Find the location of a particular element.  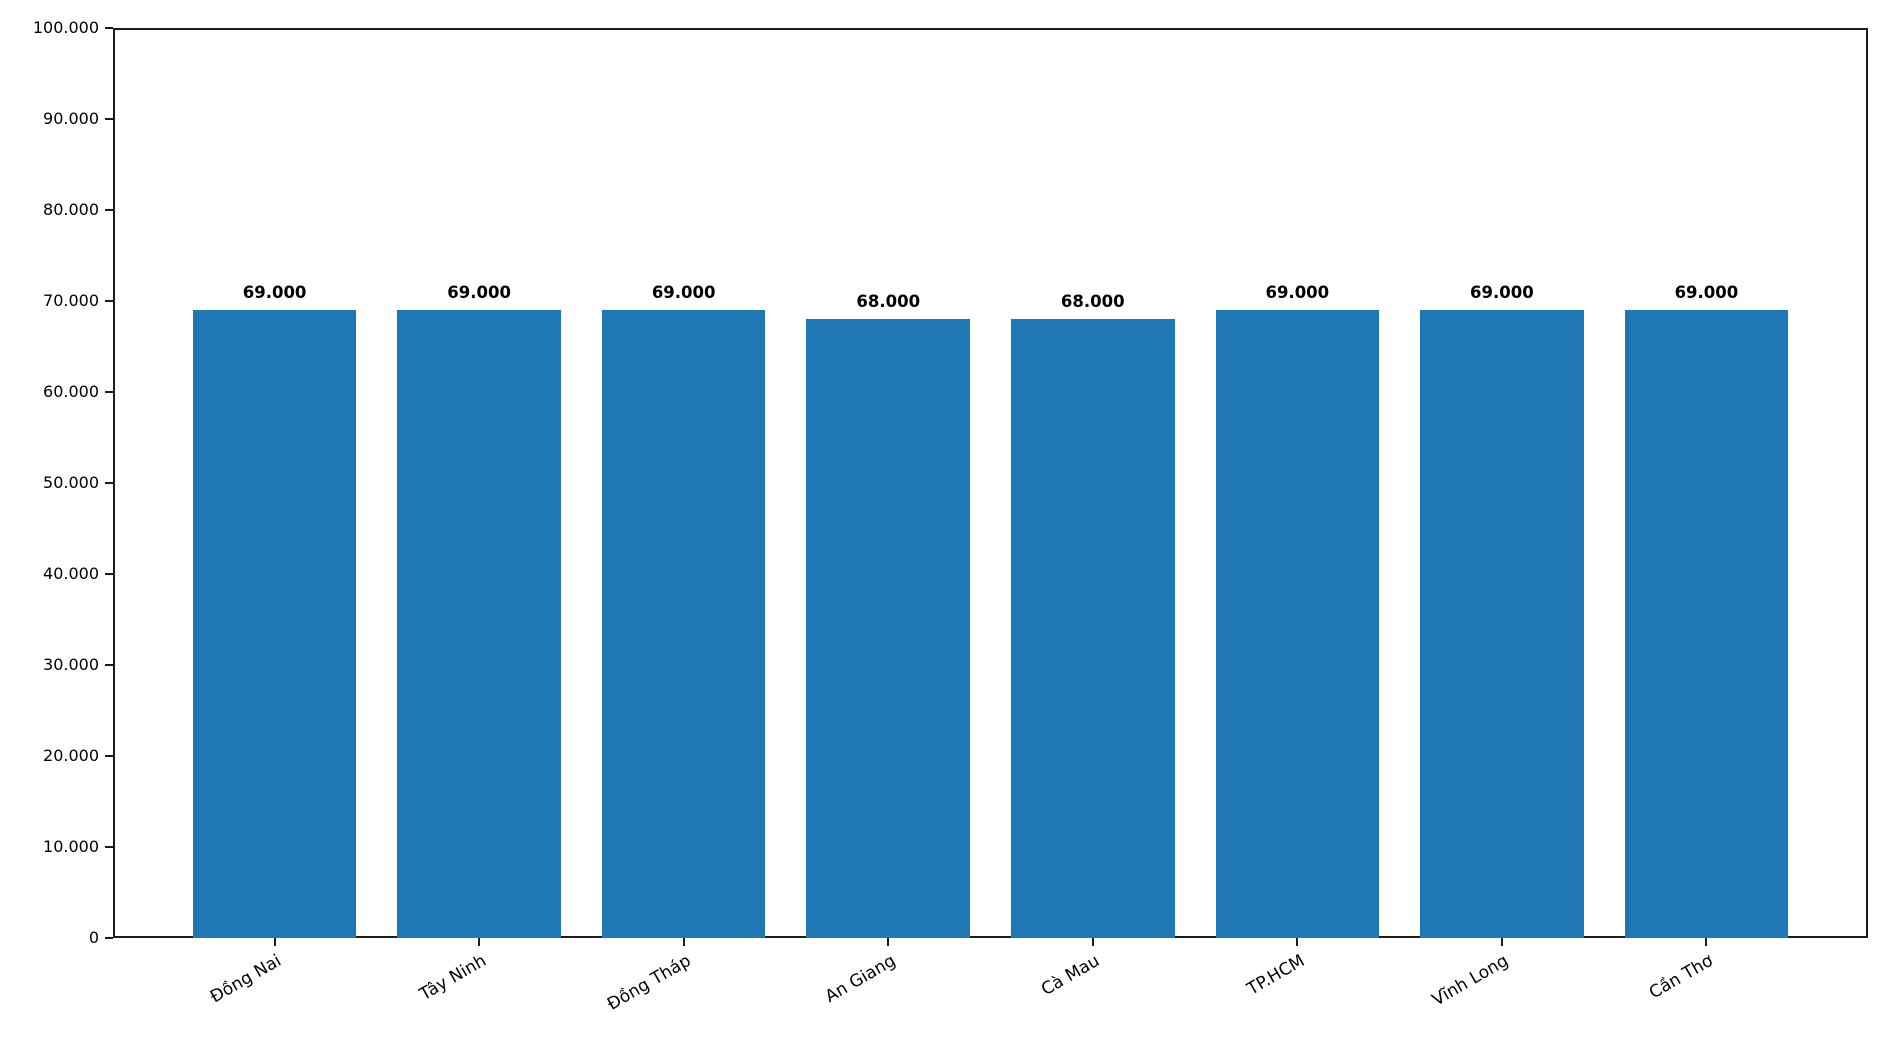

y-tick-label: 60.000 is located at coordinates (71, 391).